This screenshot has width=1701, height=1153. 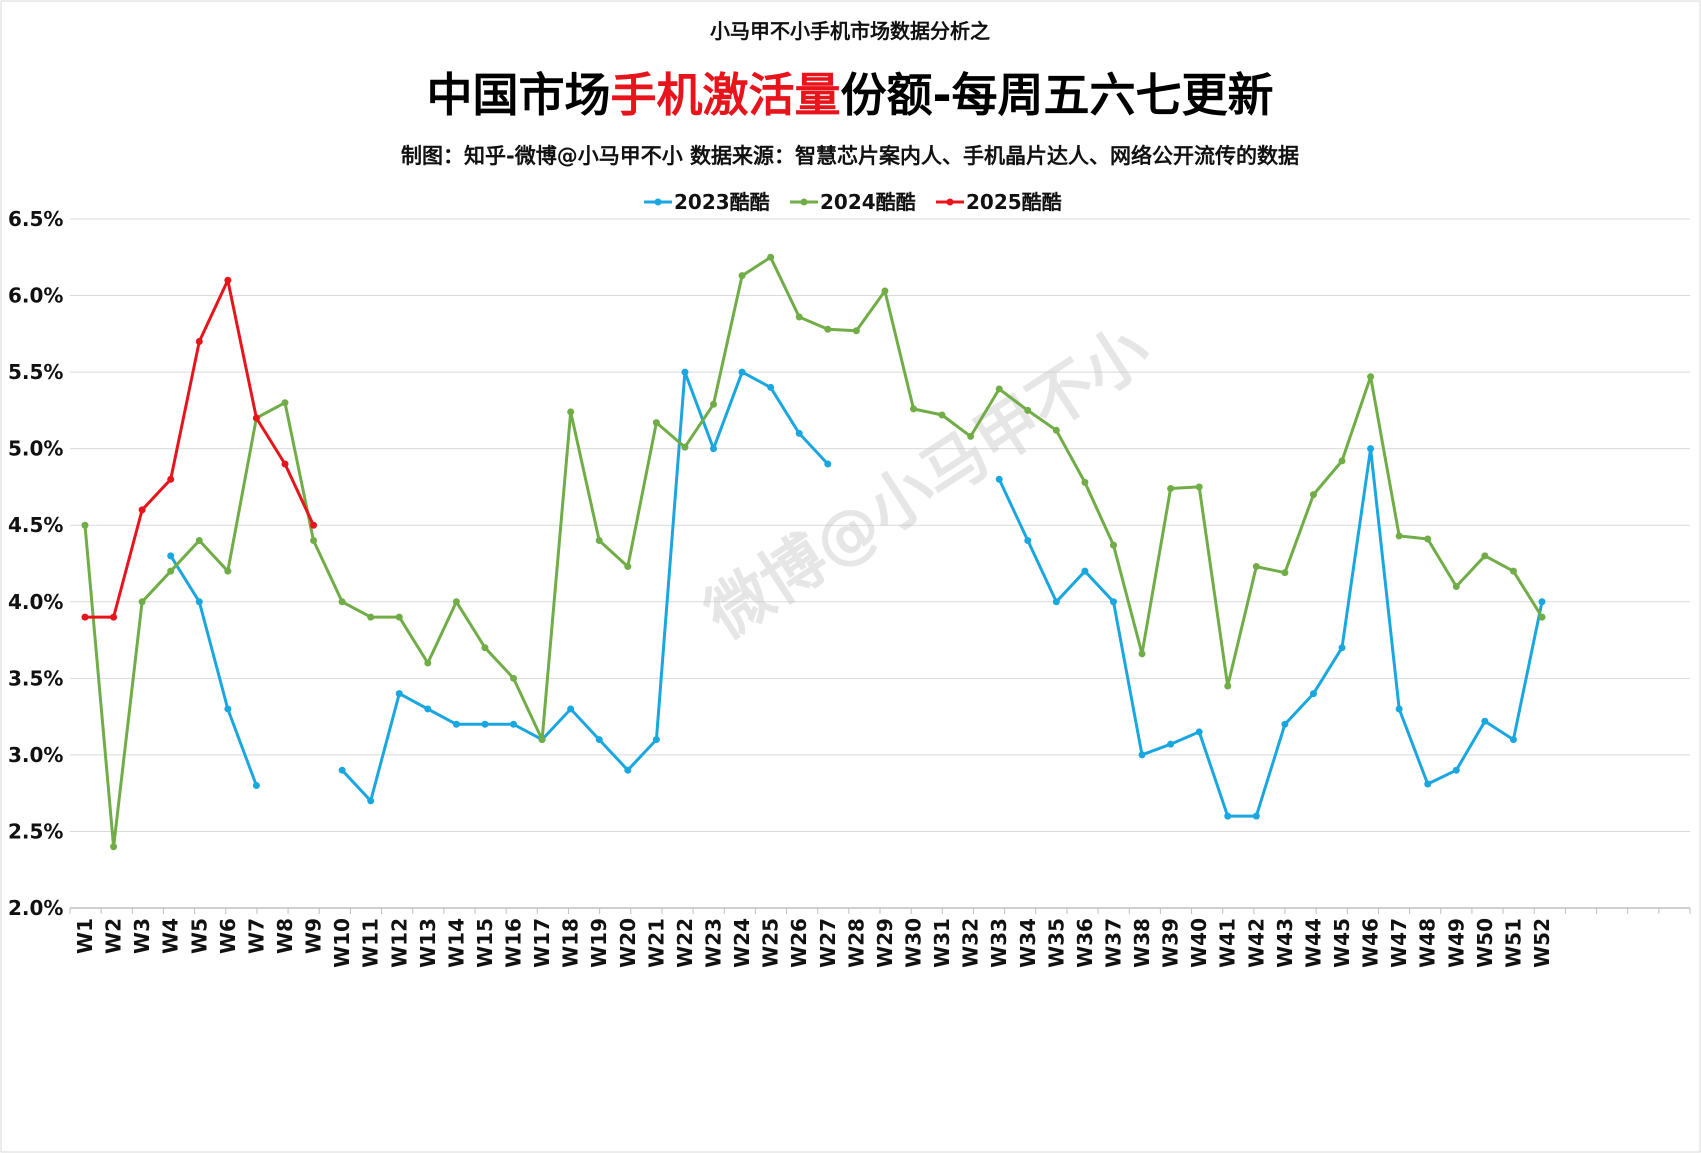 What do you see at coordinates (35, 831) in the screenshot?
I see `y-tick-label: 2.5%` at bounding box center [35, 831].